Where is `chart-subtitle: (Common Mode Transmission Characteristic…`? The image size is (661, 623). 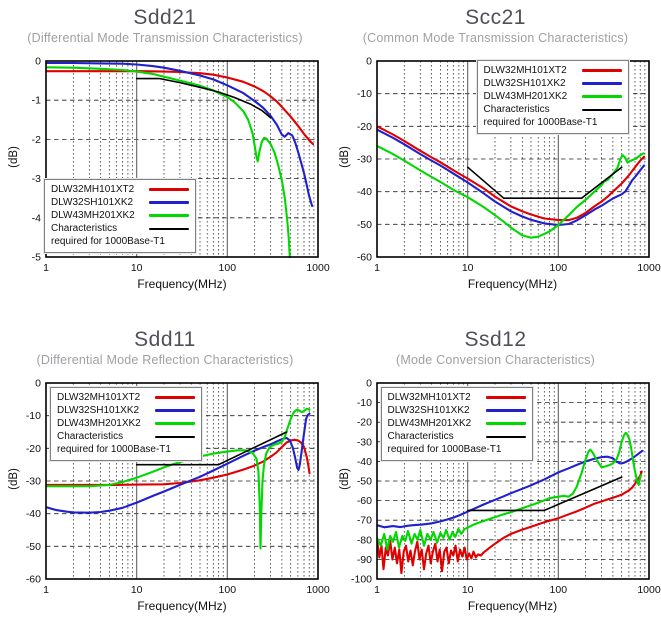 chart-subtitle: (Common Mode Transmission Characteristic… is located at coordinates (495, 38).